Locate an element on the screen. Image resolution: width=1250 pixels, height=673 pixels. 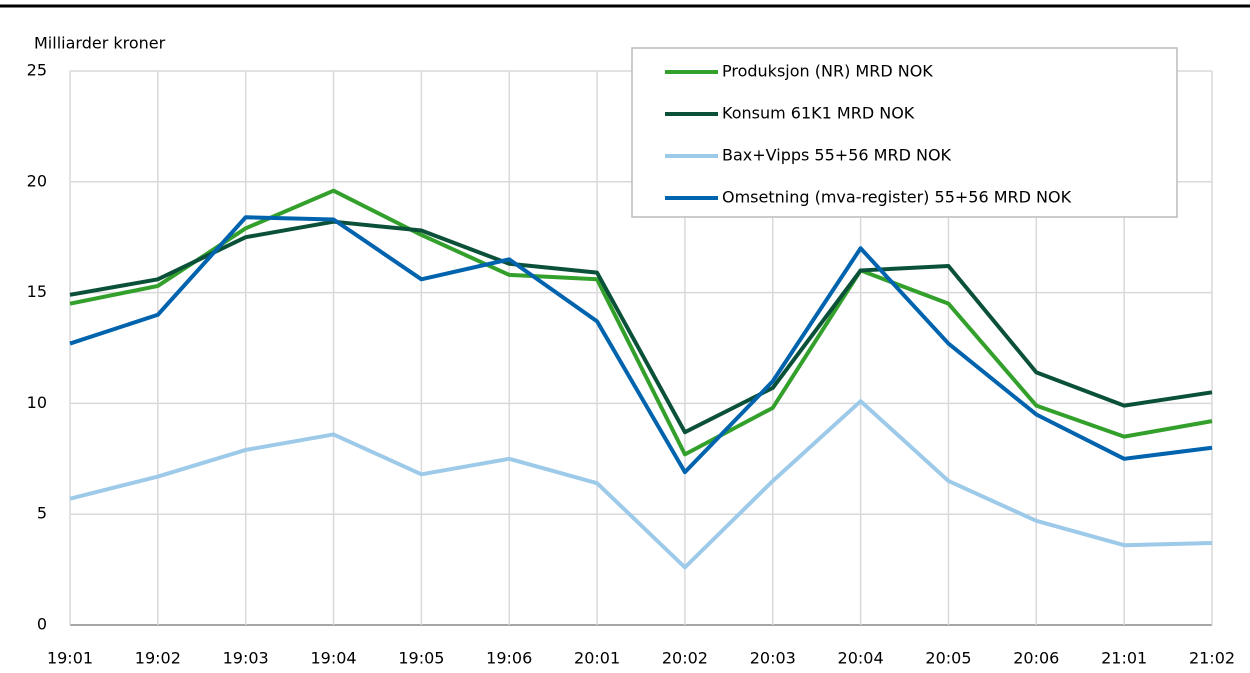
x-tick-label: 19:02 is located at coordinates (158, 658).